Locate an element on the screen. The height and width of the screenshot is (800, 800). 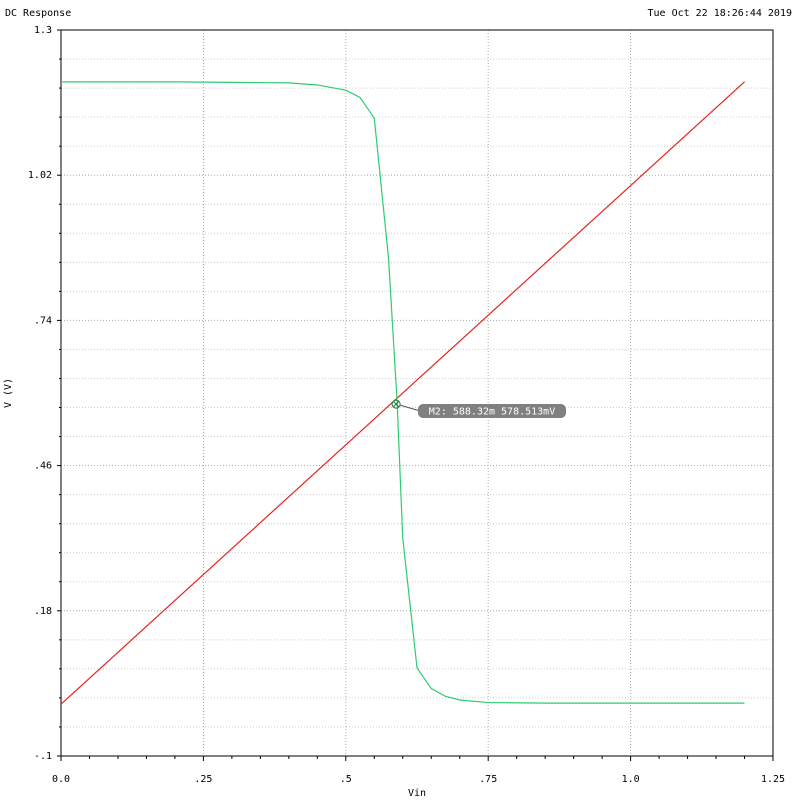
timestamp: Tue Oct 22 18:26:44 2019 is located at coordinates (720, 13).